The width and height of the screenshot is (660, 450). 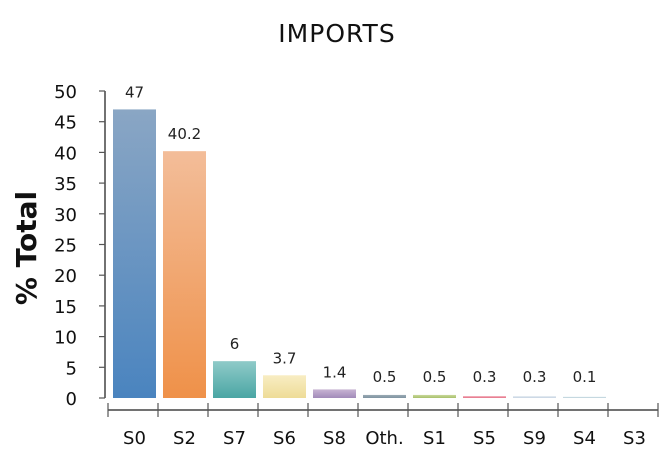 What do you see at coordinates (80, 246) in the screenshot?
I see `y-axis: 0 5 10 15 20 25 30 35 40 45 50` at bounding box center [80, 246].